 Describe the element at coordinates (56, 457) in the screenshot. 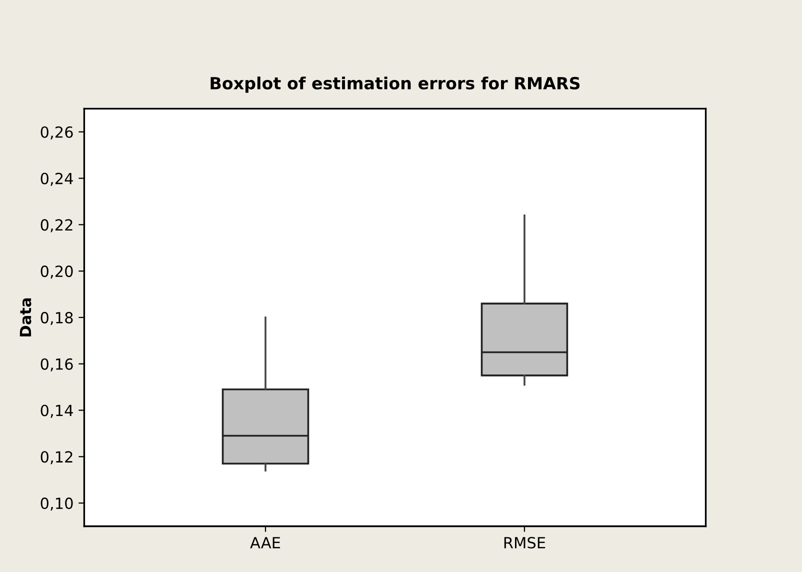

I see `y-tick-label: 0,12` at that location.